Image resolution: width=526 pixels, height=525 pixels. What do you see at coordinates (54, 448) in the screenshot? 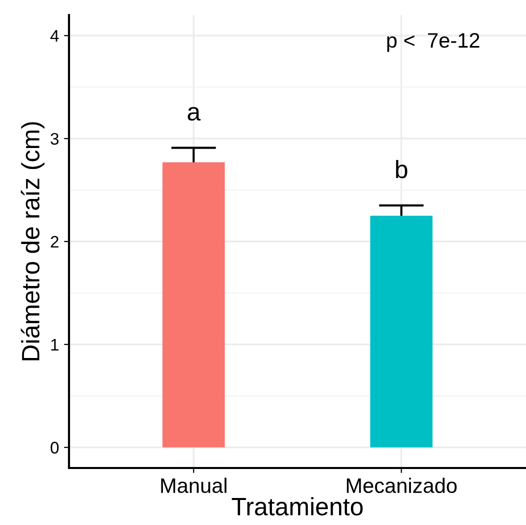
I see `y-tick-label: 0` at bounding box center [54, 448].